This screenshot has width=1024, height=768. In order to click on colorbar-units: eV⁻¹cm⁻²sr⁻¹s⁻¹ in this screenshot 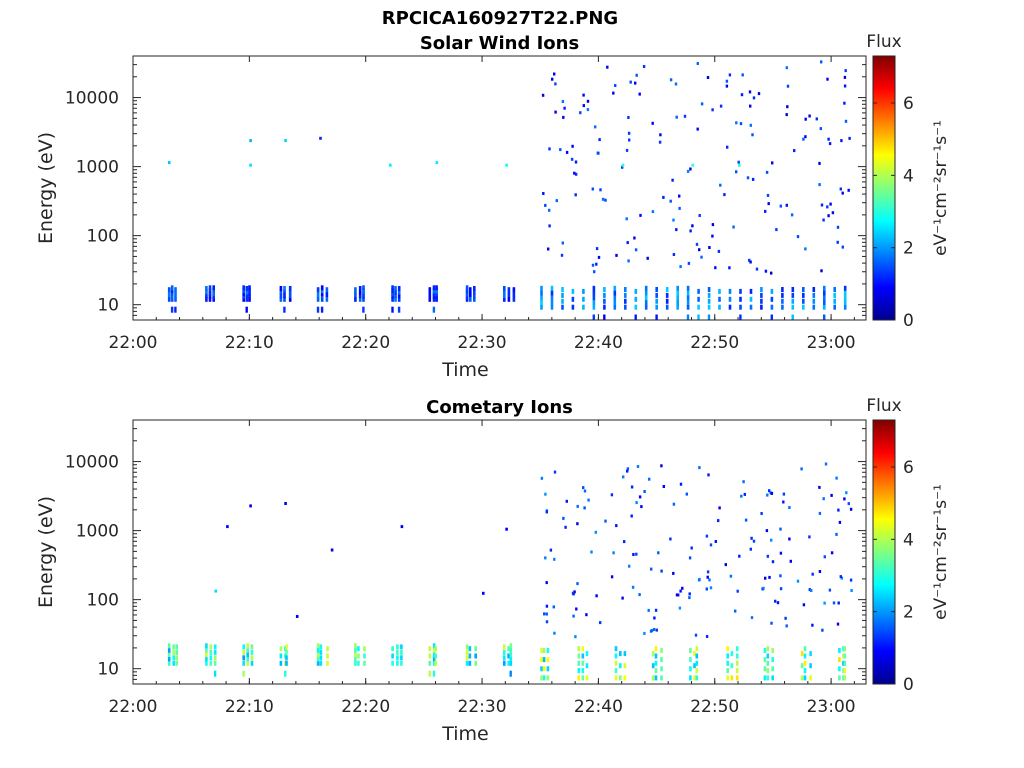, I will do `click(941, 552)`.